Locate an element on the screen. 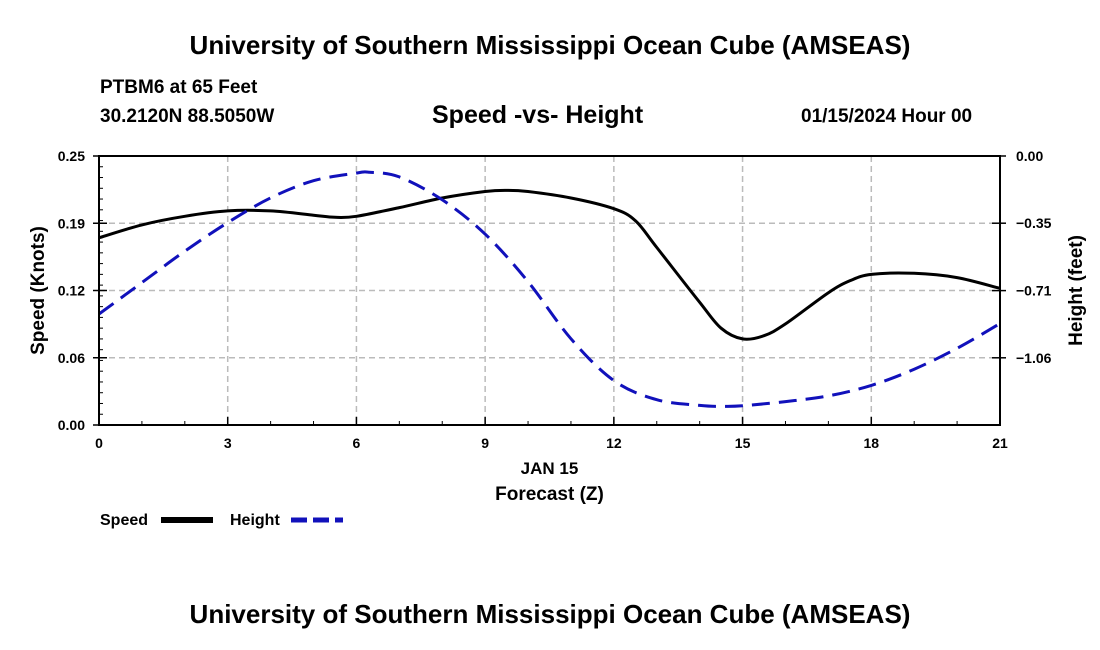 The image size is (1100, 650). forecast-datetime: 01/15/2024 Hour 00 is located at coordinates (887, 116).